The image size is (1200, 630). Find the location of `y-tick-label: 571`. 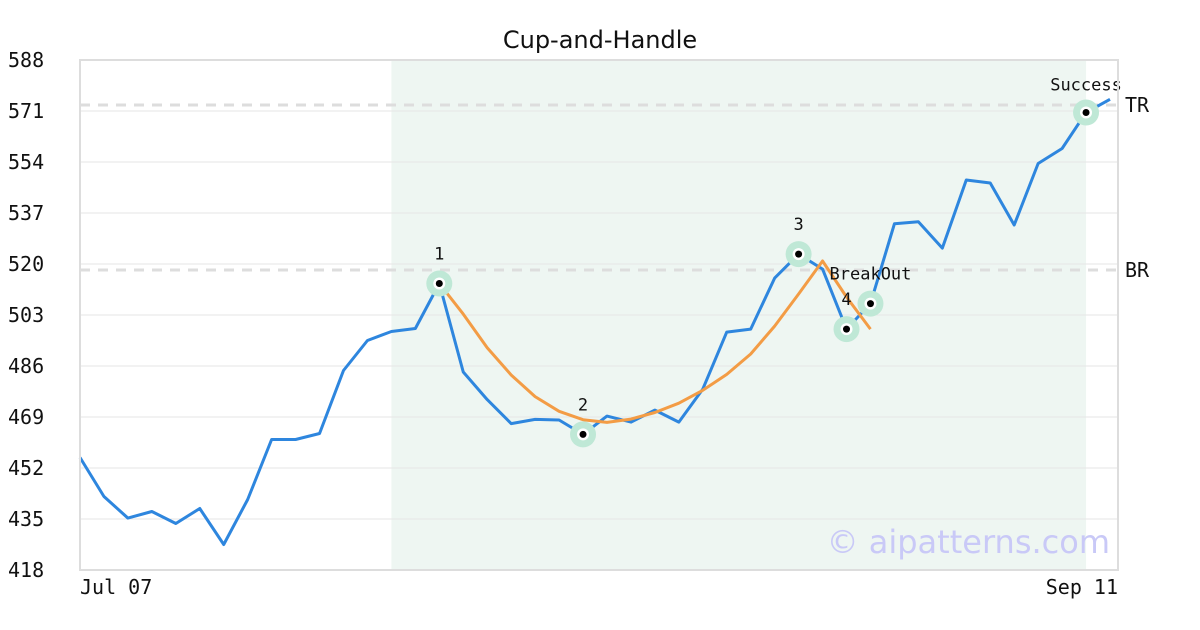

y-tick-label: 571 is located at coordinates (26, 111).